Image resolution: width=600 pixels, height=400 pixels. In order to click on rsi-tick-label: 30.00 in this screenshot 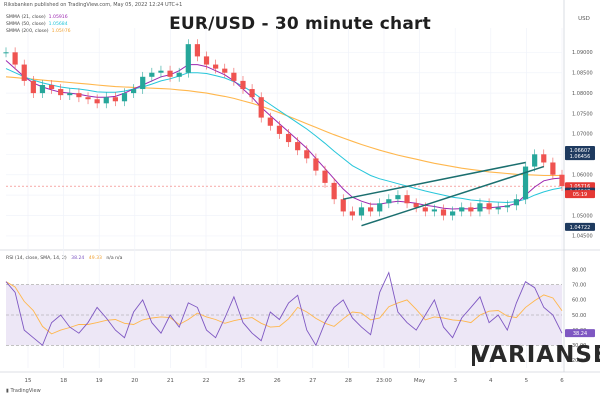, I will do `click(579, 346)`.